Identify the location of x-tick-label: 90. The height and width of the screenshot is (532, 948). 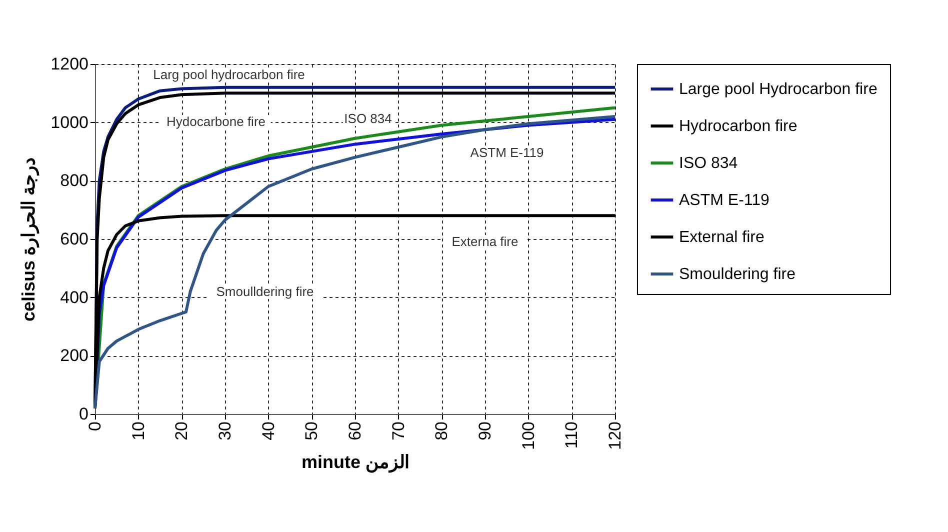
(485, 431).